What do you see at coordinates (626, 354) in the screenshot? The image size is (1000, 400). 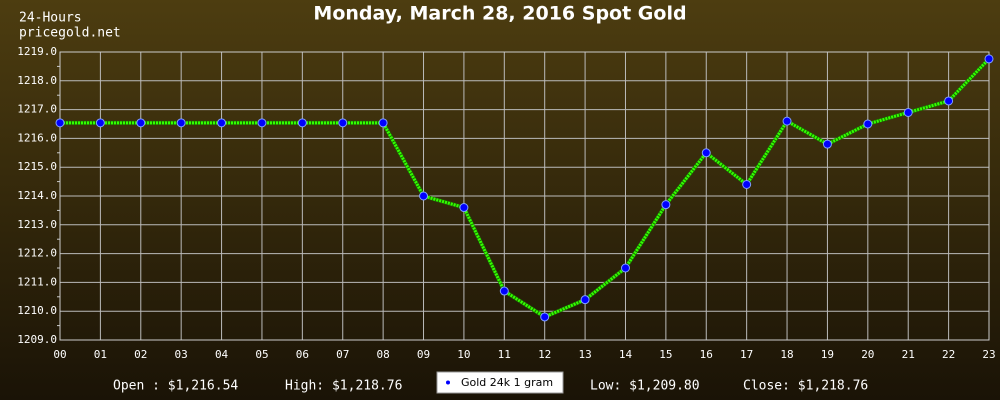 I see `x-tick-label: 14` at bounding box center [626, 354].